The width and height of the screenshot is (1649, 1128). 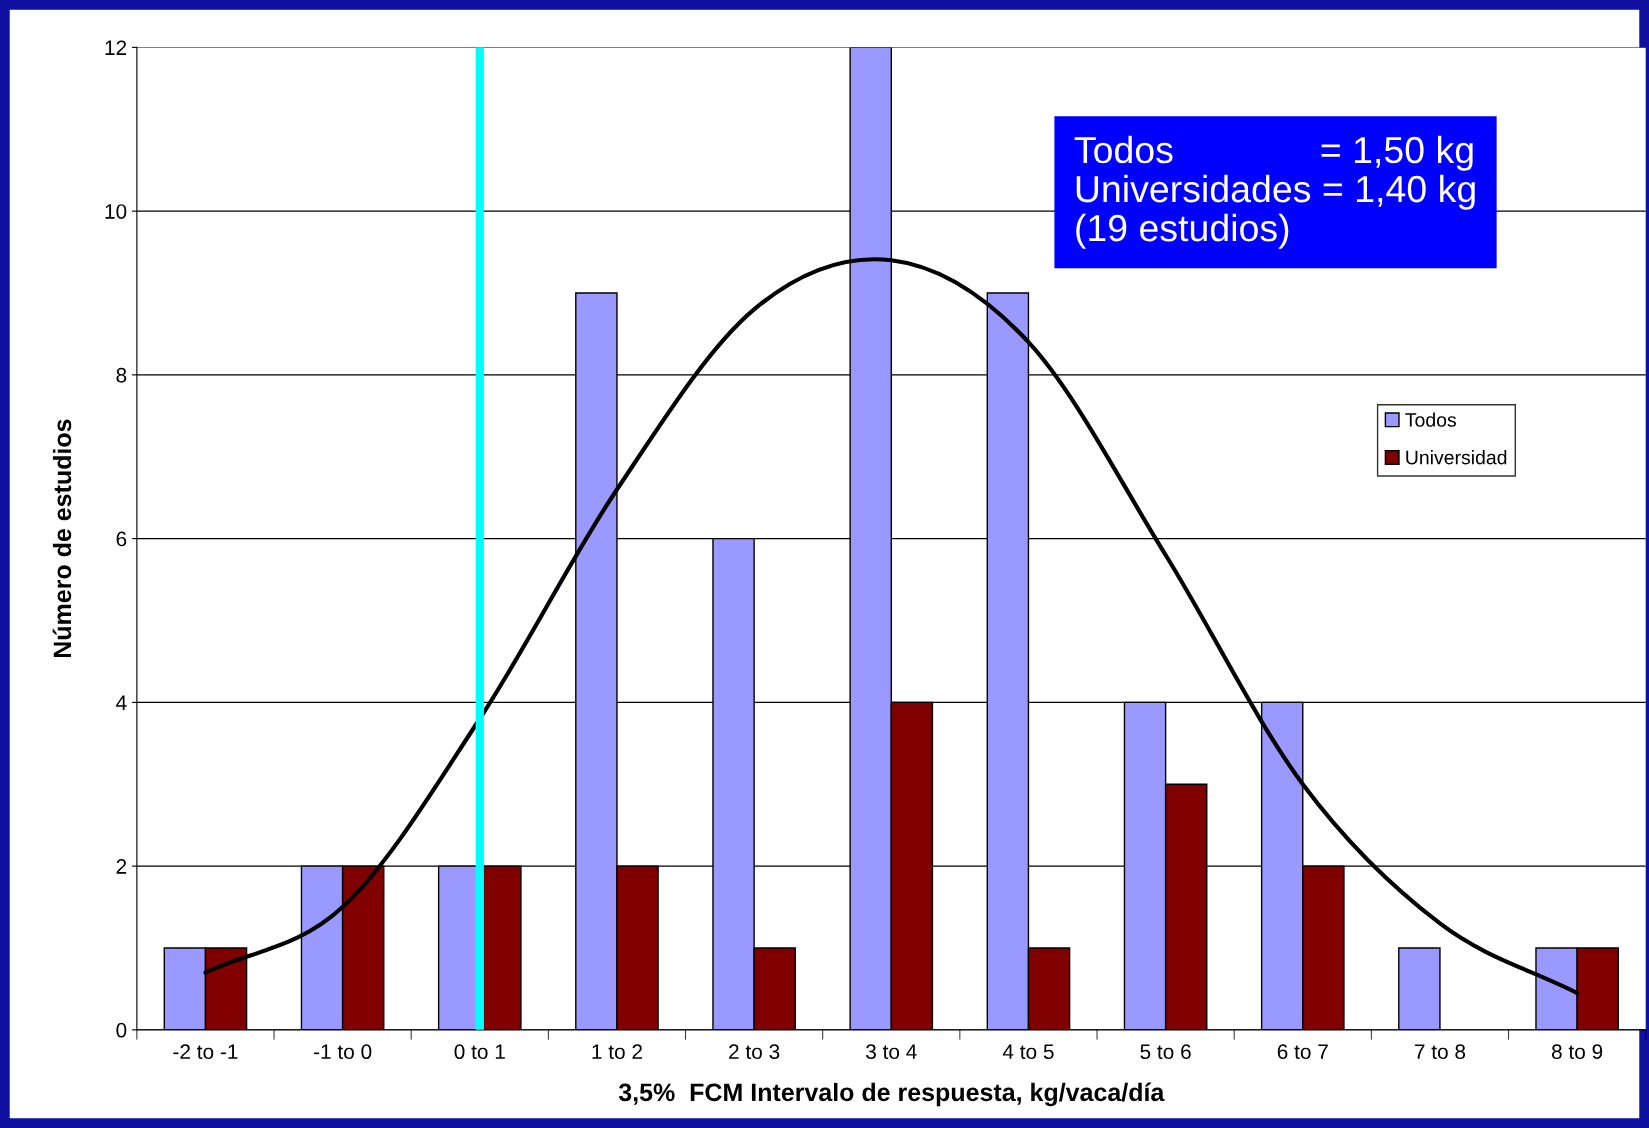 What do you see at coordinates (62, 538) in the screenshot?
I see `y-axis-title: Número de estudios` at bounding box center [62, 538].